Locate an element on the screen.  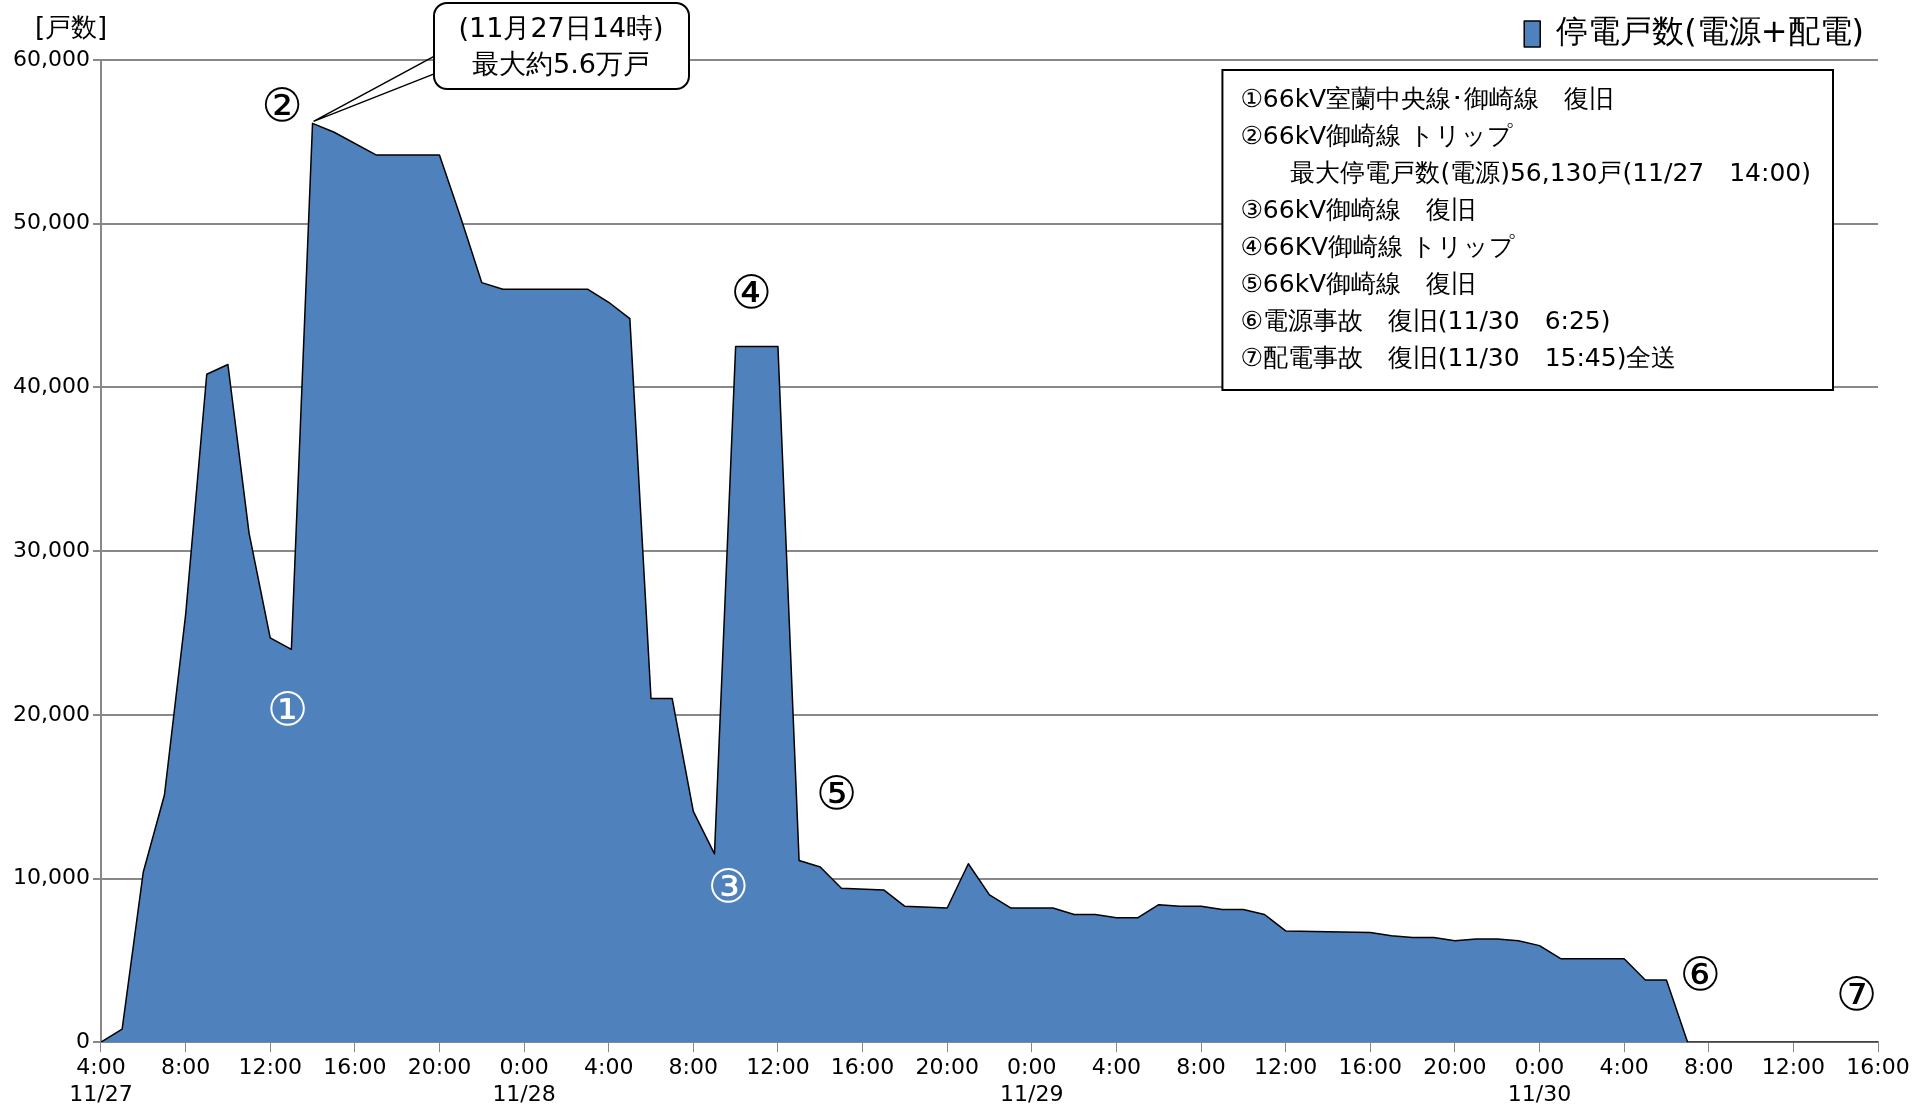
x-tick-label: 0:00 11/29 is located at coordinates (1032, 1080).